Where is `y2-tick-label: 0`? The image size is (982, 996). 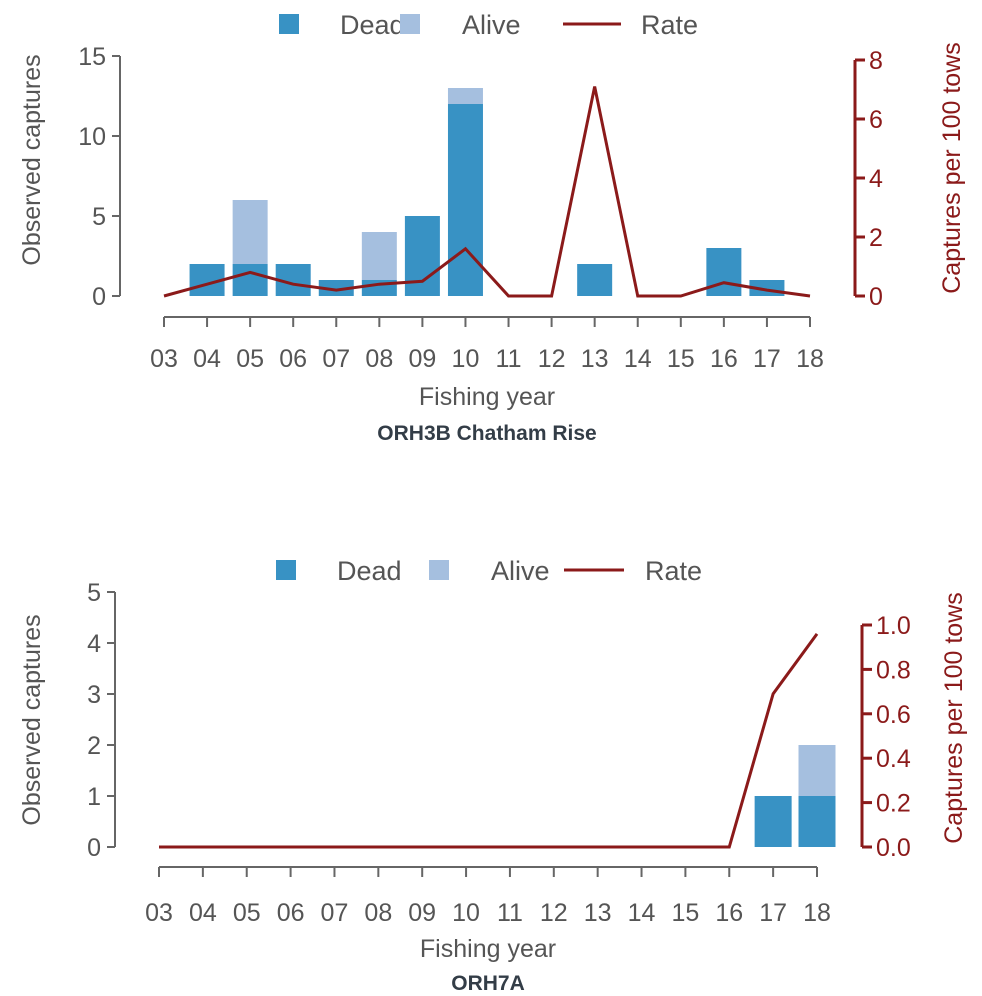 y2-tick-label: 0 is located at coordinates (876, 297).